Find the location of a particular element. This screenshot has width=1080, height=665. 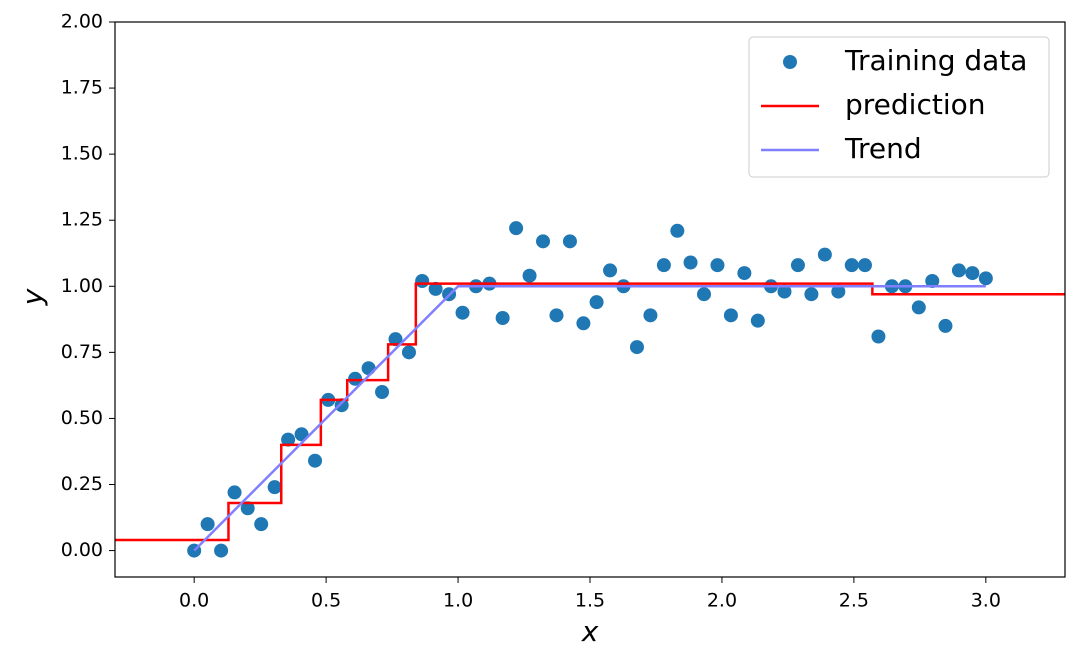

x-tick-label: 0.5 is located at coordinates (326, 601).